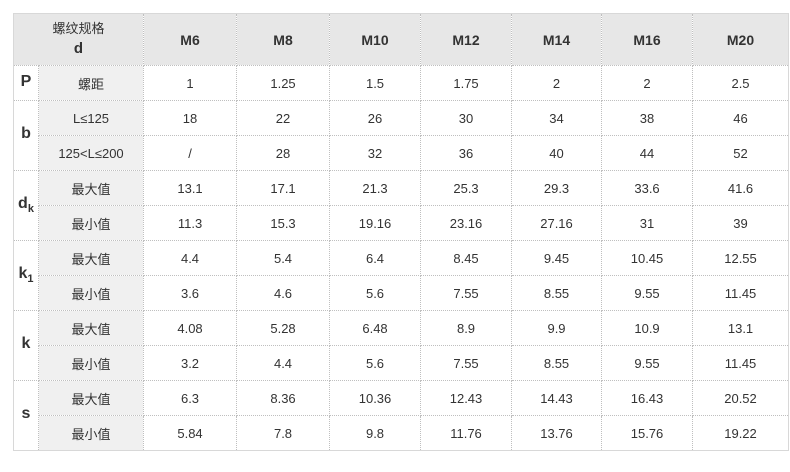 The width and height of the screenshot is (790, 472). Describe the element at coordinates (647, 118) in the screenshot. I see `data-cell: 38` at that location.